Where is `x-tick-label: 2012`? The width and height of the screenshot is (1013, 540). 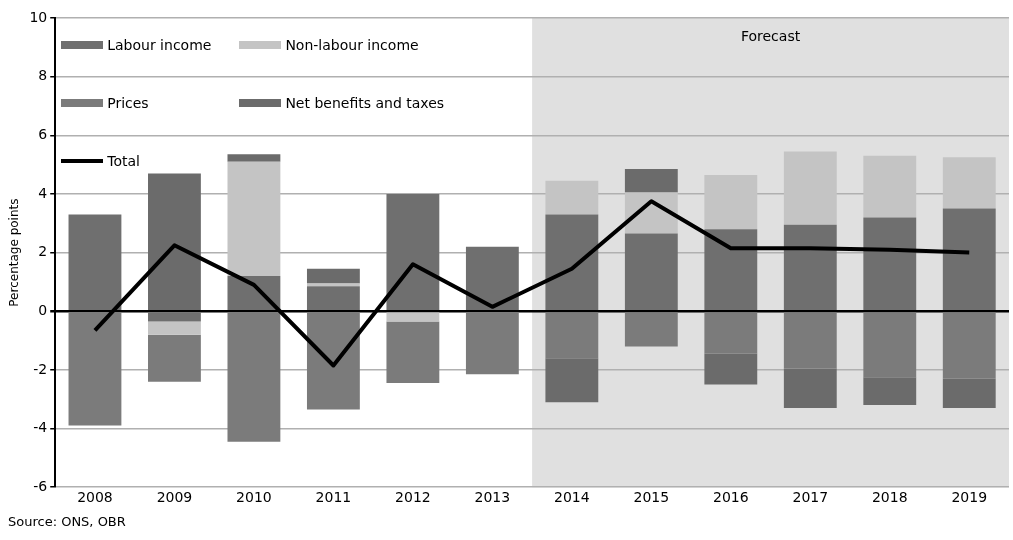
x-tick-label: 2012 is located at coordinates (413, 497).